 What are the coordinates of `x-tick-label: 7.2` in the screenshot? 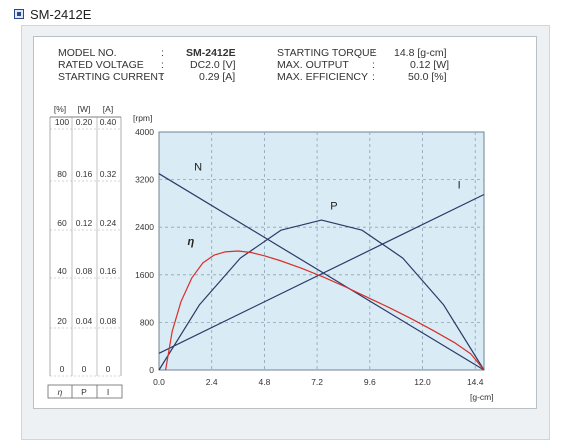 It's located at (317, 382).